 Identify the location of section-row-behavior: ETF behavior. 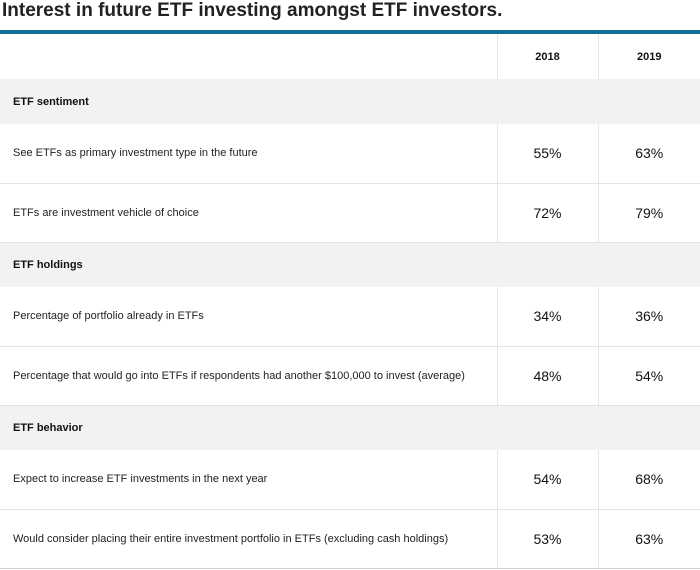
(350, 427).